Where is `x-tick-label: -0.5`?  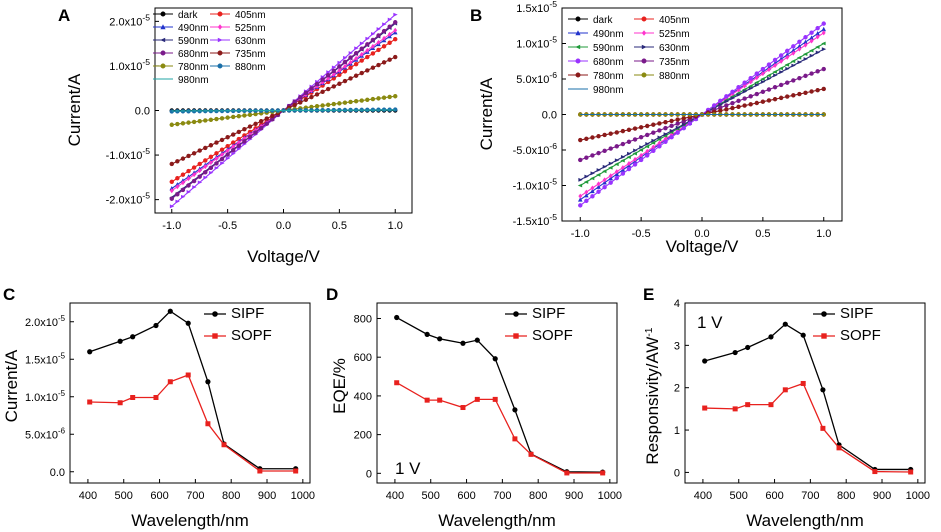 x-tick-label: -0.5 is located at coordinates (227, 226).